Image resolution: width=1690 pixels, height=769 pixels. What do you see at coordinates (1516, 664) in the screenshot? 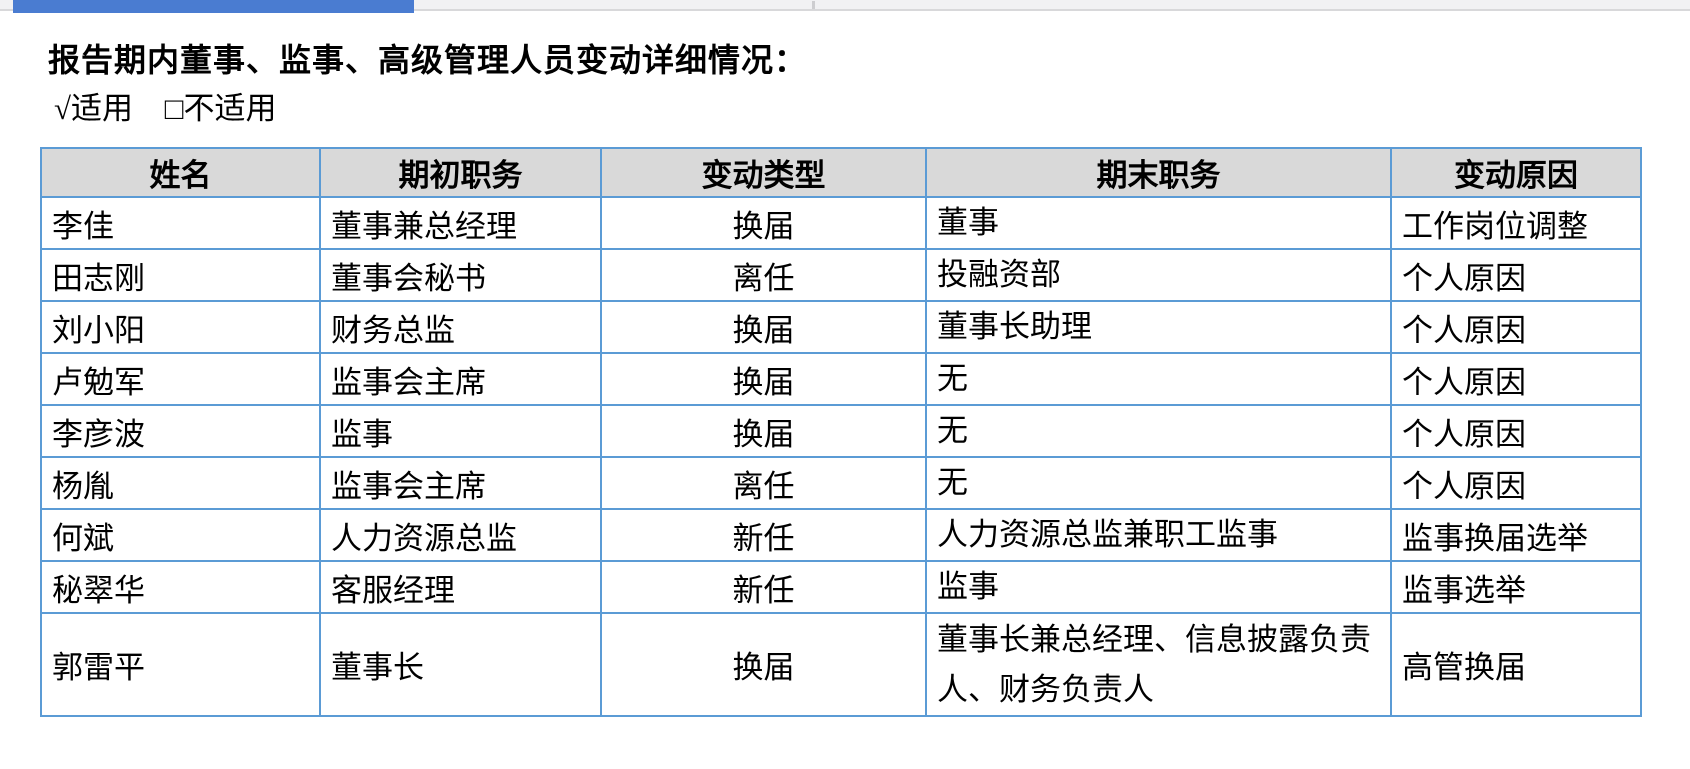
I see `table-cell: 高管换届` at bounding box center [1516, 664].